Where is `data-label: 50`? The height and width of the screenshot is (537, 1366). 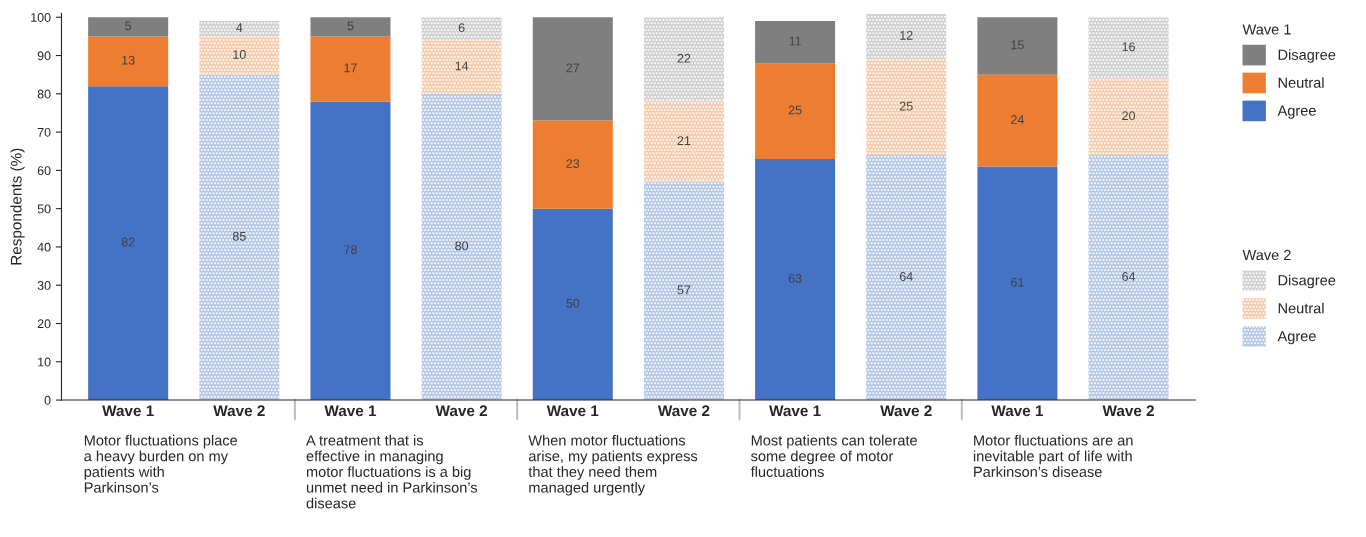 data-label: 50 is located at coordinates (573, 303).